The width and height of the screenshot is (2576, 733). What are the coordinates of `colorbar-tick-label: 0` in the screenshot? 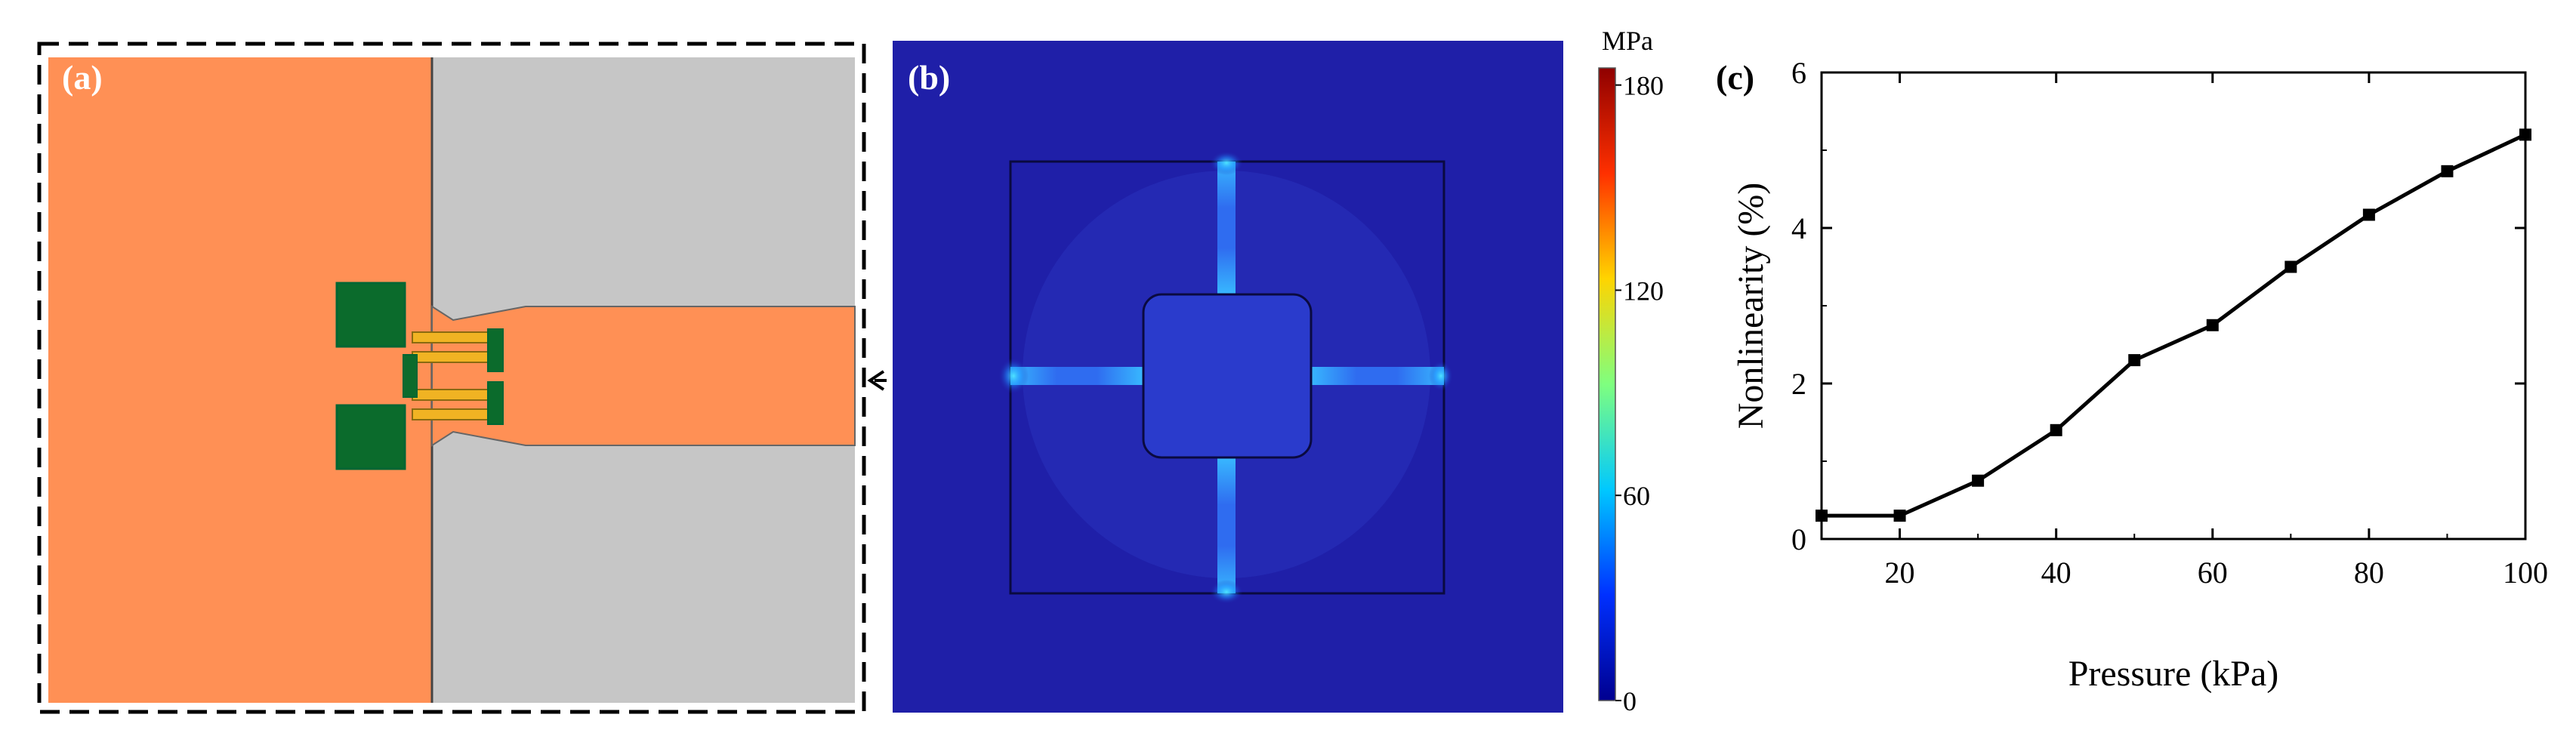 It's located at (1630, 701).